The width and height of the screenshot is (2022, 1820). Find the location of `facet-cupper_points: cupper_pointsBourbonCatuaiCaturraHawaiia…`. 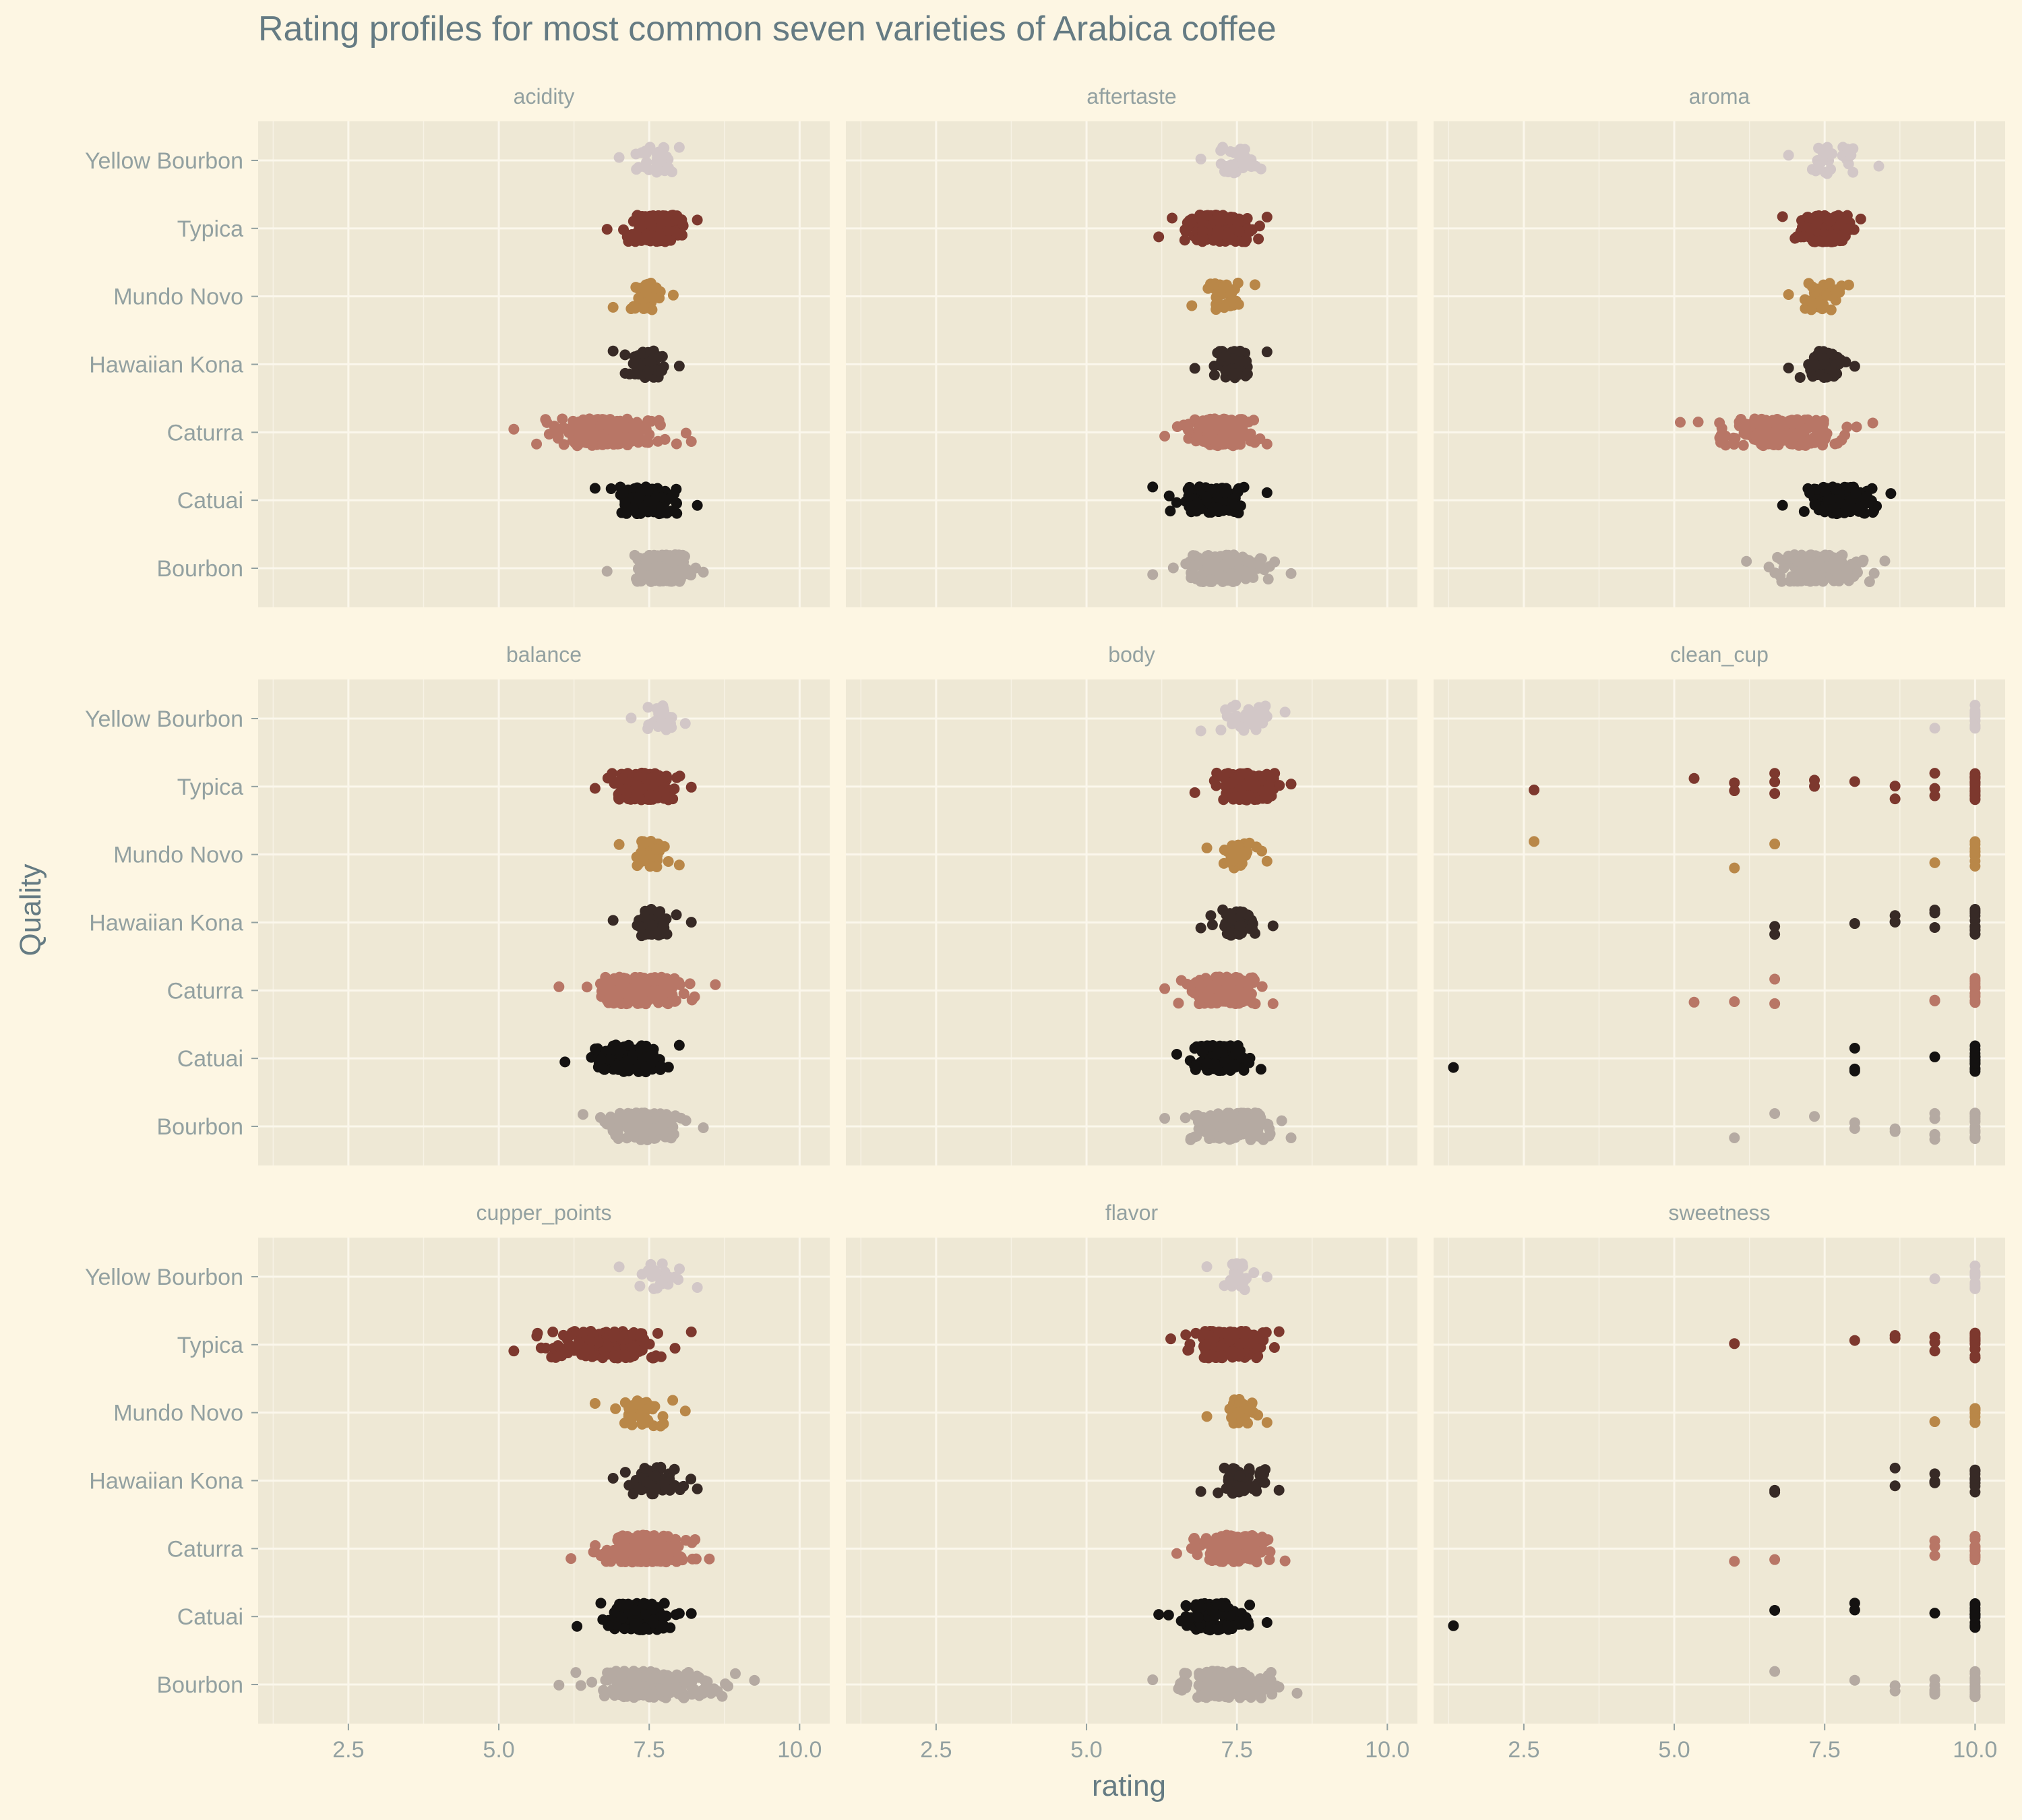

facet-cupper_points: cupper_pointsBourbonCatuaiCaturraHawaiia… is located at coordinates (457, 1482).